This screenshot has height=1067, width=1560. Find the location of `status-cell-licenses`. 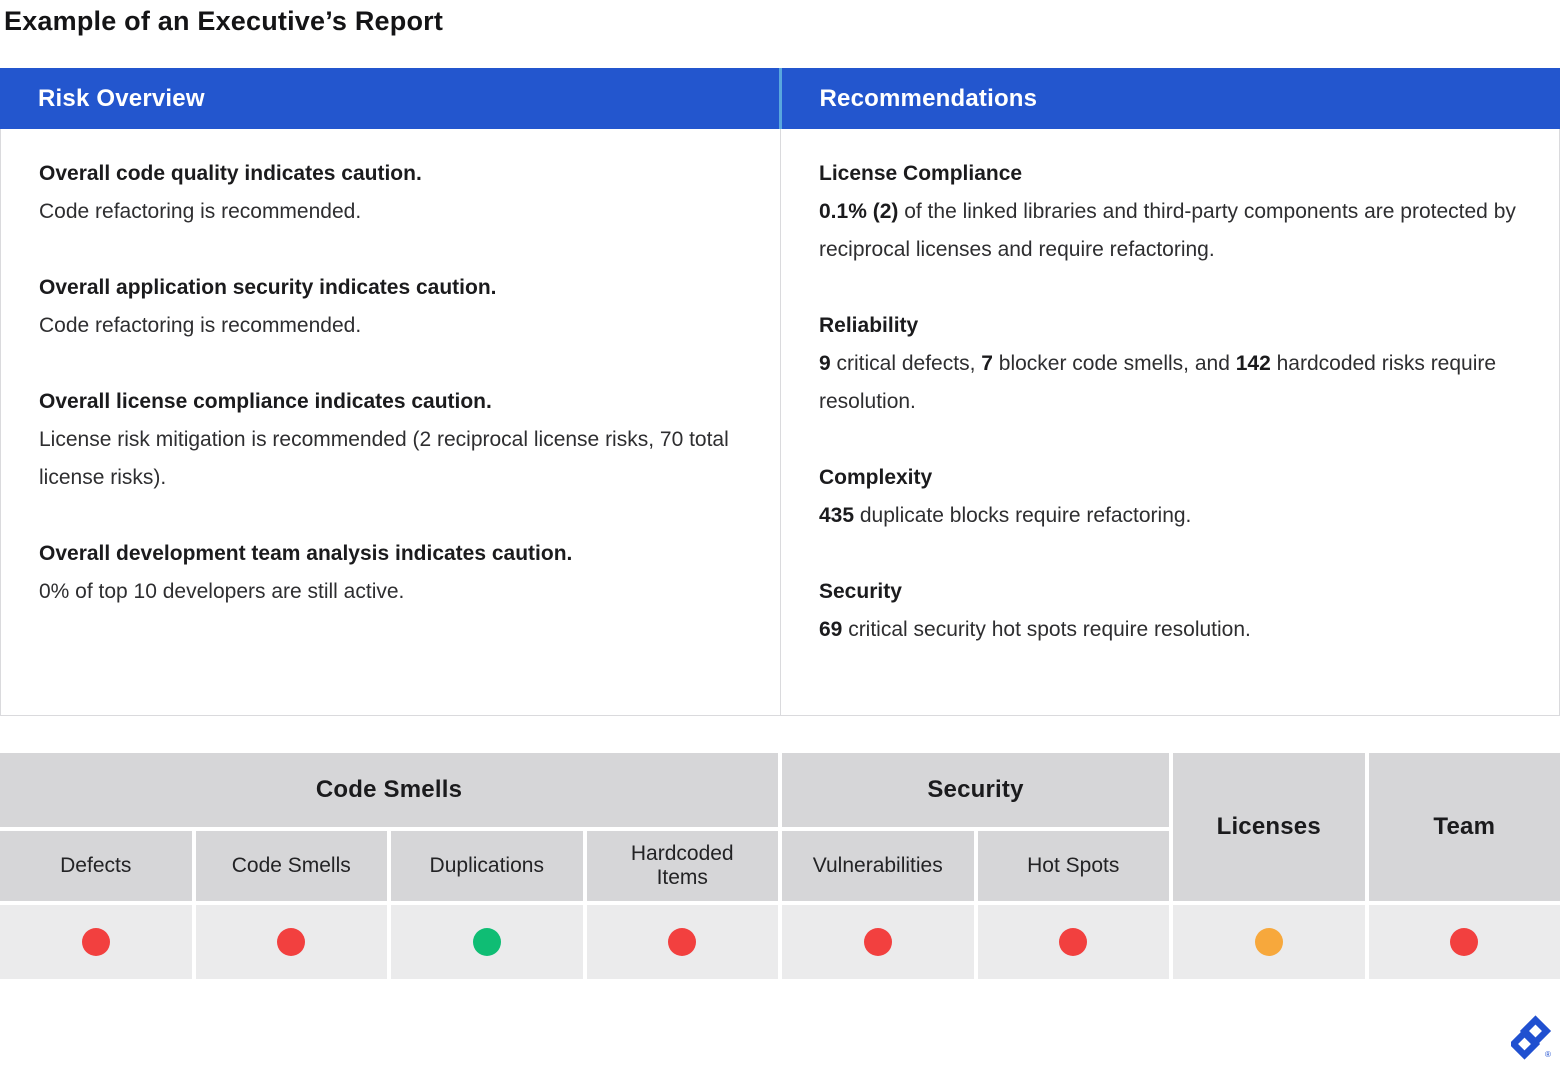

status-cell-licenses is located at coordinates (1269, 942).